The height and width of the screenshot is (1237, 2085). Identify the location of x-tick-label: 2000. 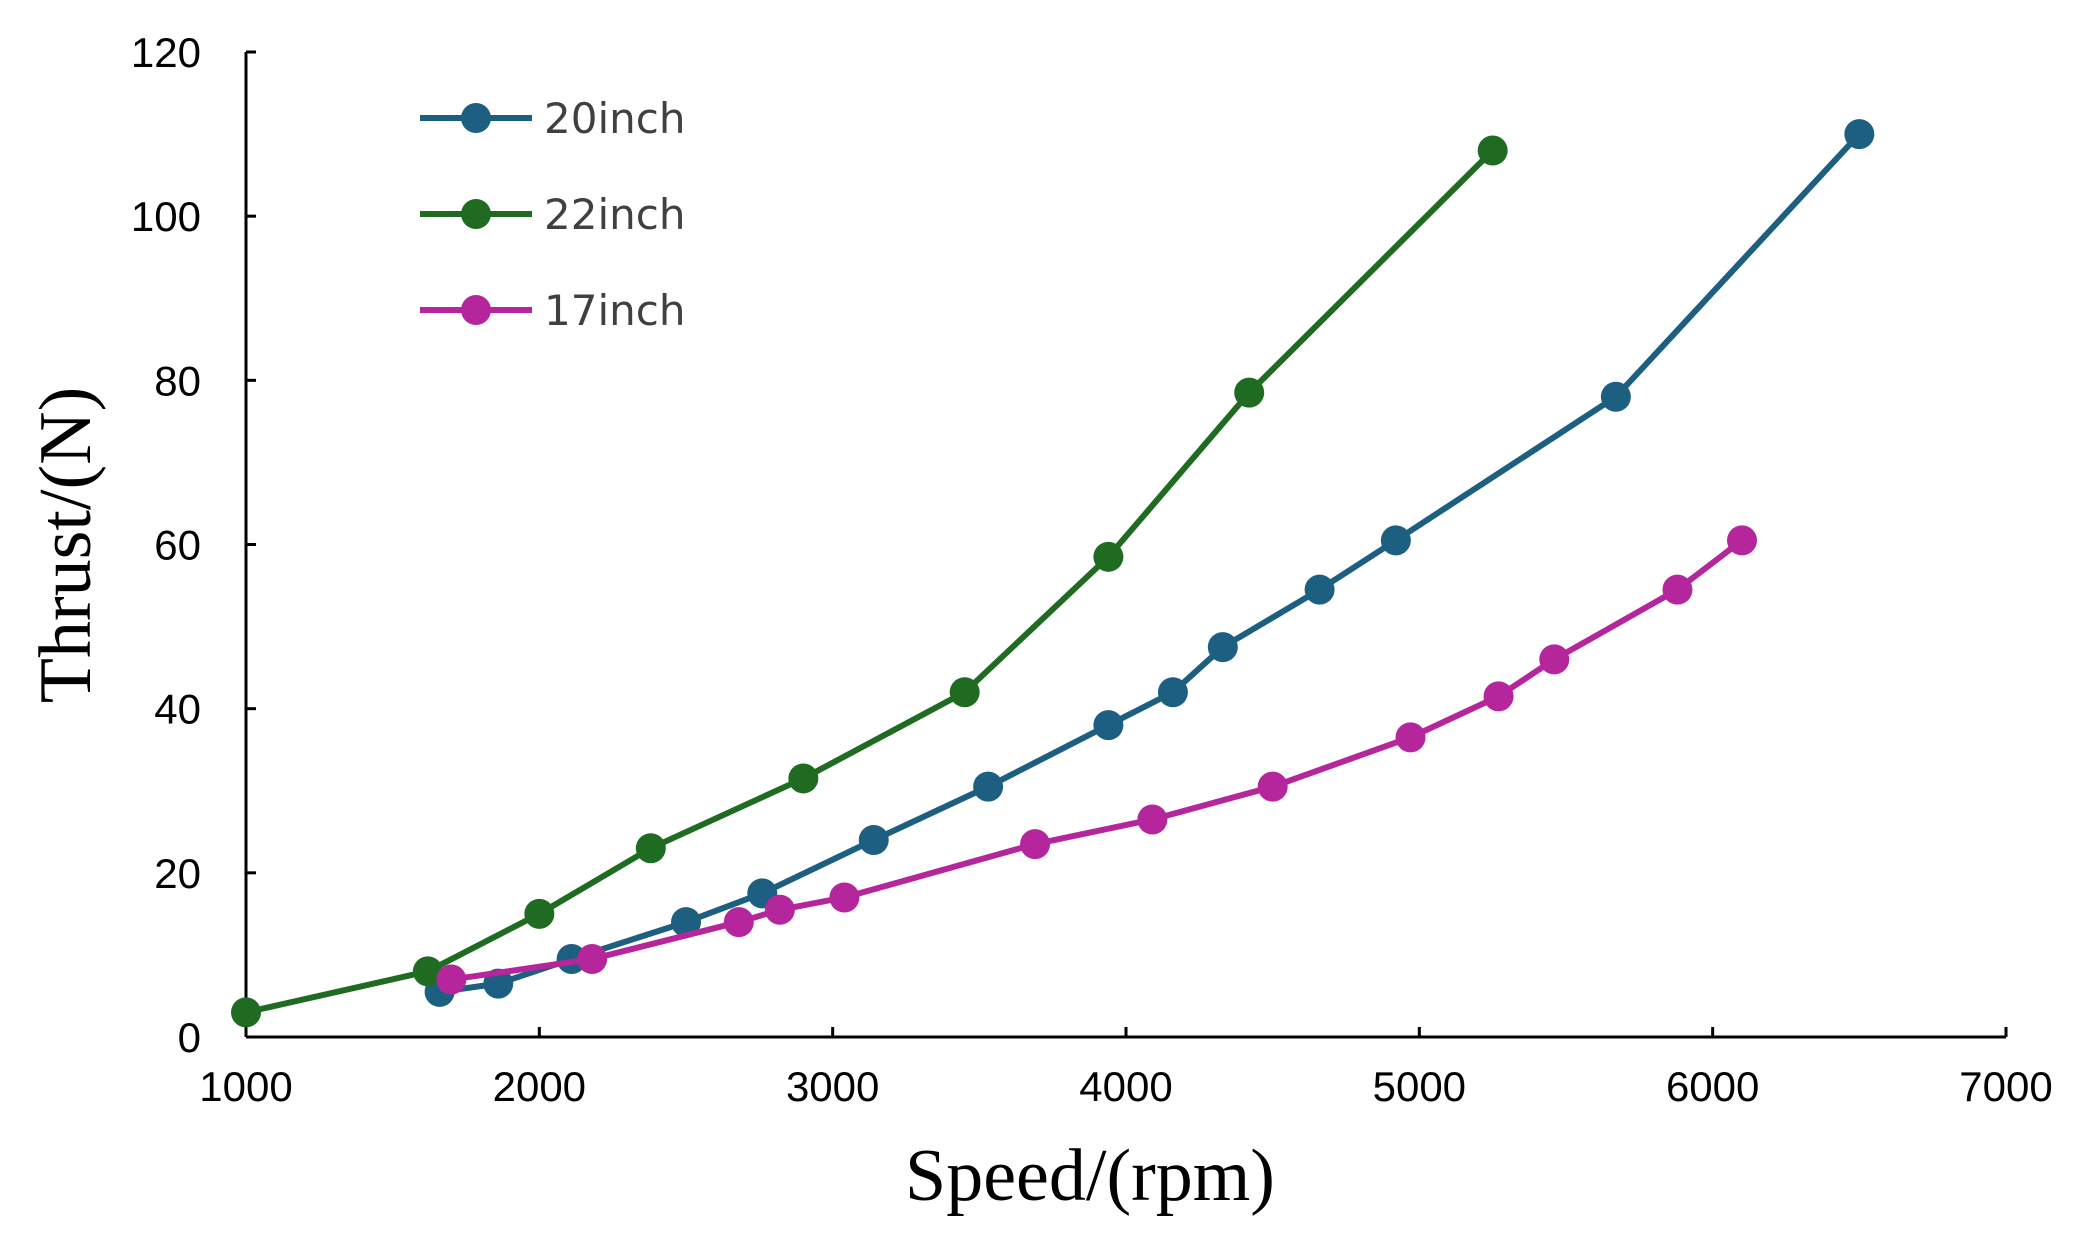
(539, 1086).